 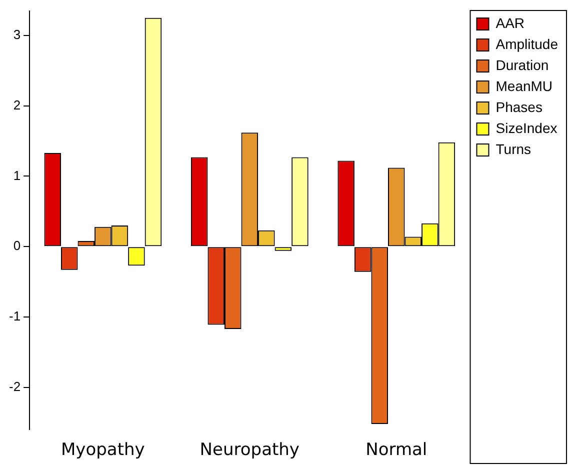 What do you see at coordinates (17, 34) in the screenshot?
I see `y-tick-label: 3` at bounding box center [17, 34].